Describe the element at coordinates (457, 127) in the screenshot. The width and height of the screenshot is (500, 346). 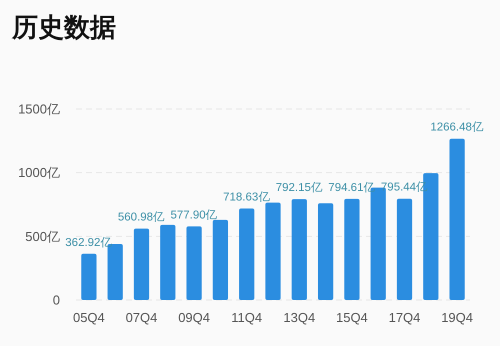
I see `data-label: 1266.48亿` at that location.